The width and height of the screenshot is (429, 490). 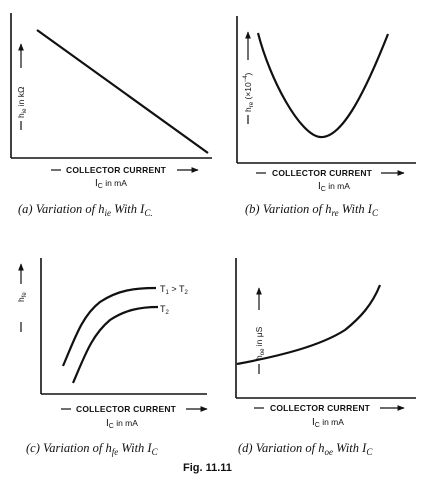 I want to click on panel-b-y-end: ), so click(x=248, y=73).